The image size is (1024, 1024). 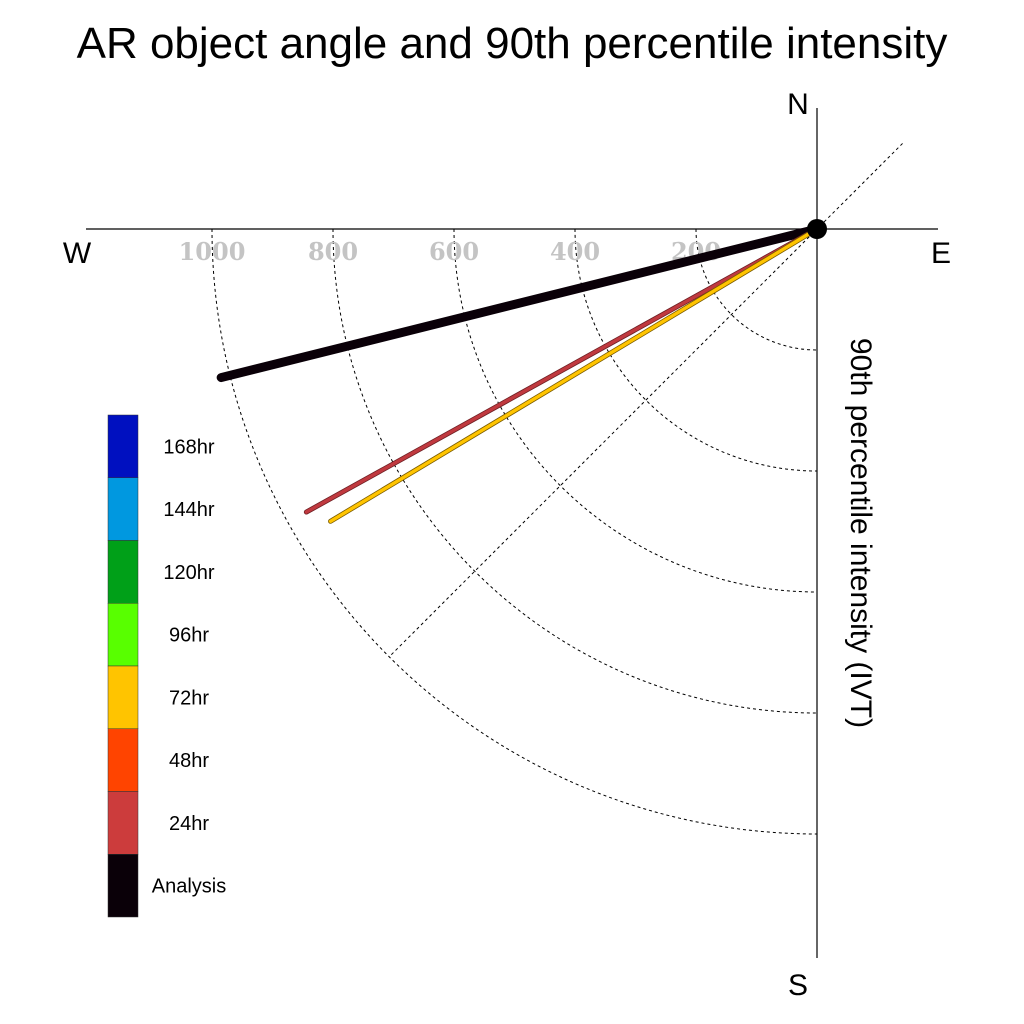 I want to click on radial-axis-label: 90th percentile intensity (IVT), so click(x=860, y=533).